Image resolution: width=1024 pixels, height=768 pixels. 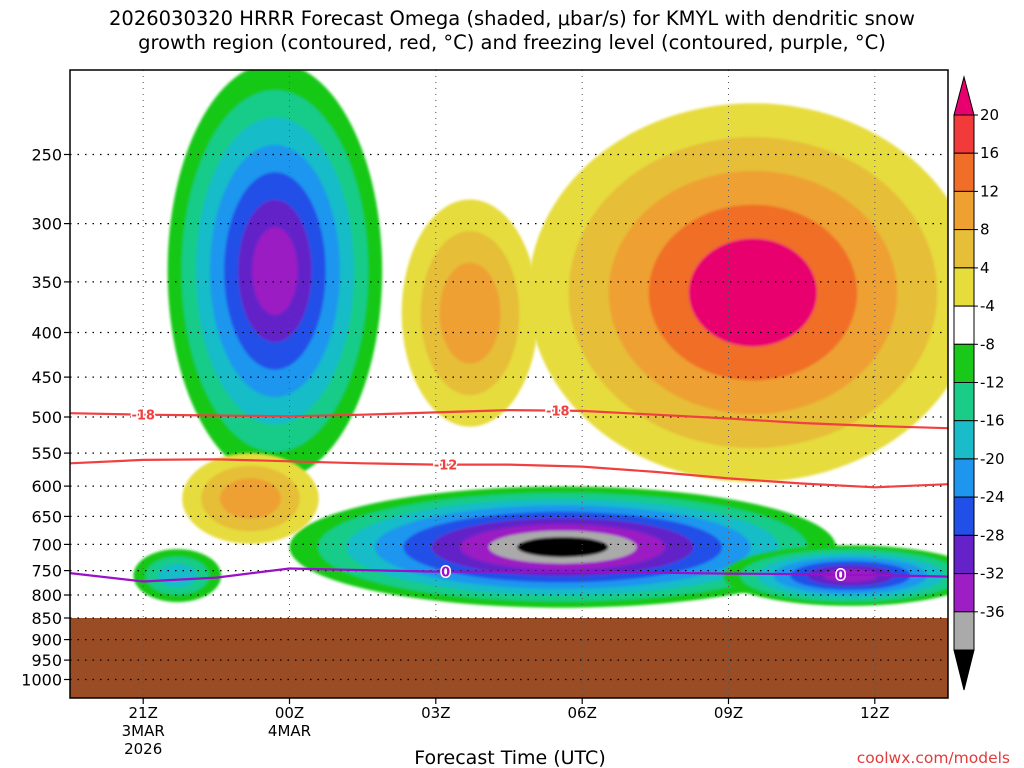 I want to click on y-tick-label: 250, so click(x=46, y=155).